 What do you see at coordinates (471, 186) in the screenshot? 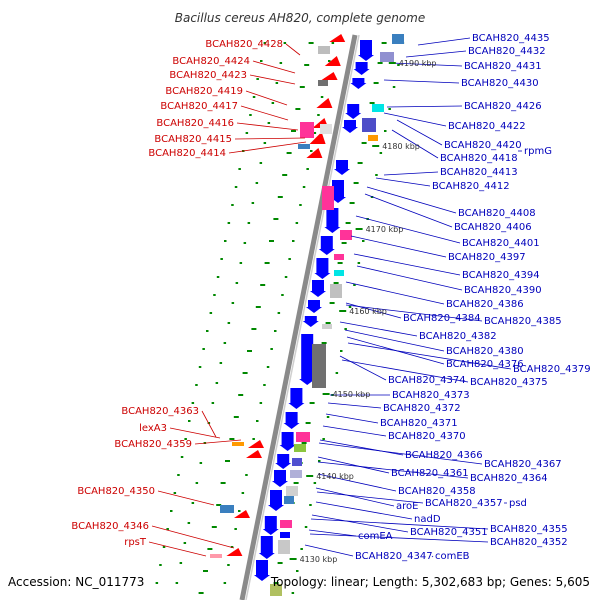
I see `right-gene-label: BCAH820_4412` at bounding box center [471, 186].